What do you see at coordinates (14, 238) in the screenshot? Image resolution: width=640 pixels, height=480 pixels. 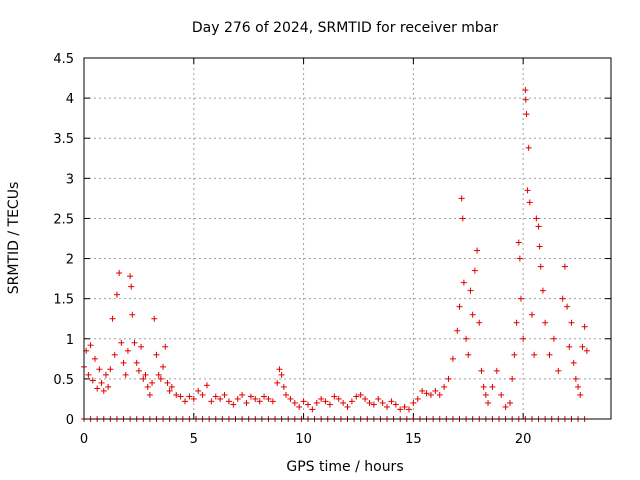 I see `y-axis-label: SRMTID / TECUs` at bounding box center [14, 238].